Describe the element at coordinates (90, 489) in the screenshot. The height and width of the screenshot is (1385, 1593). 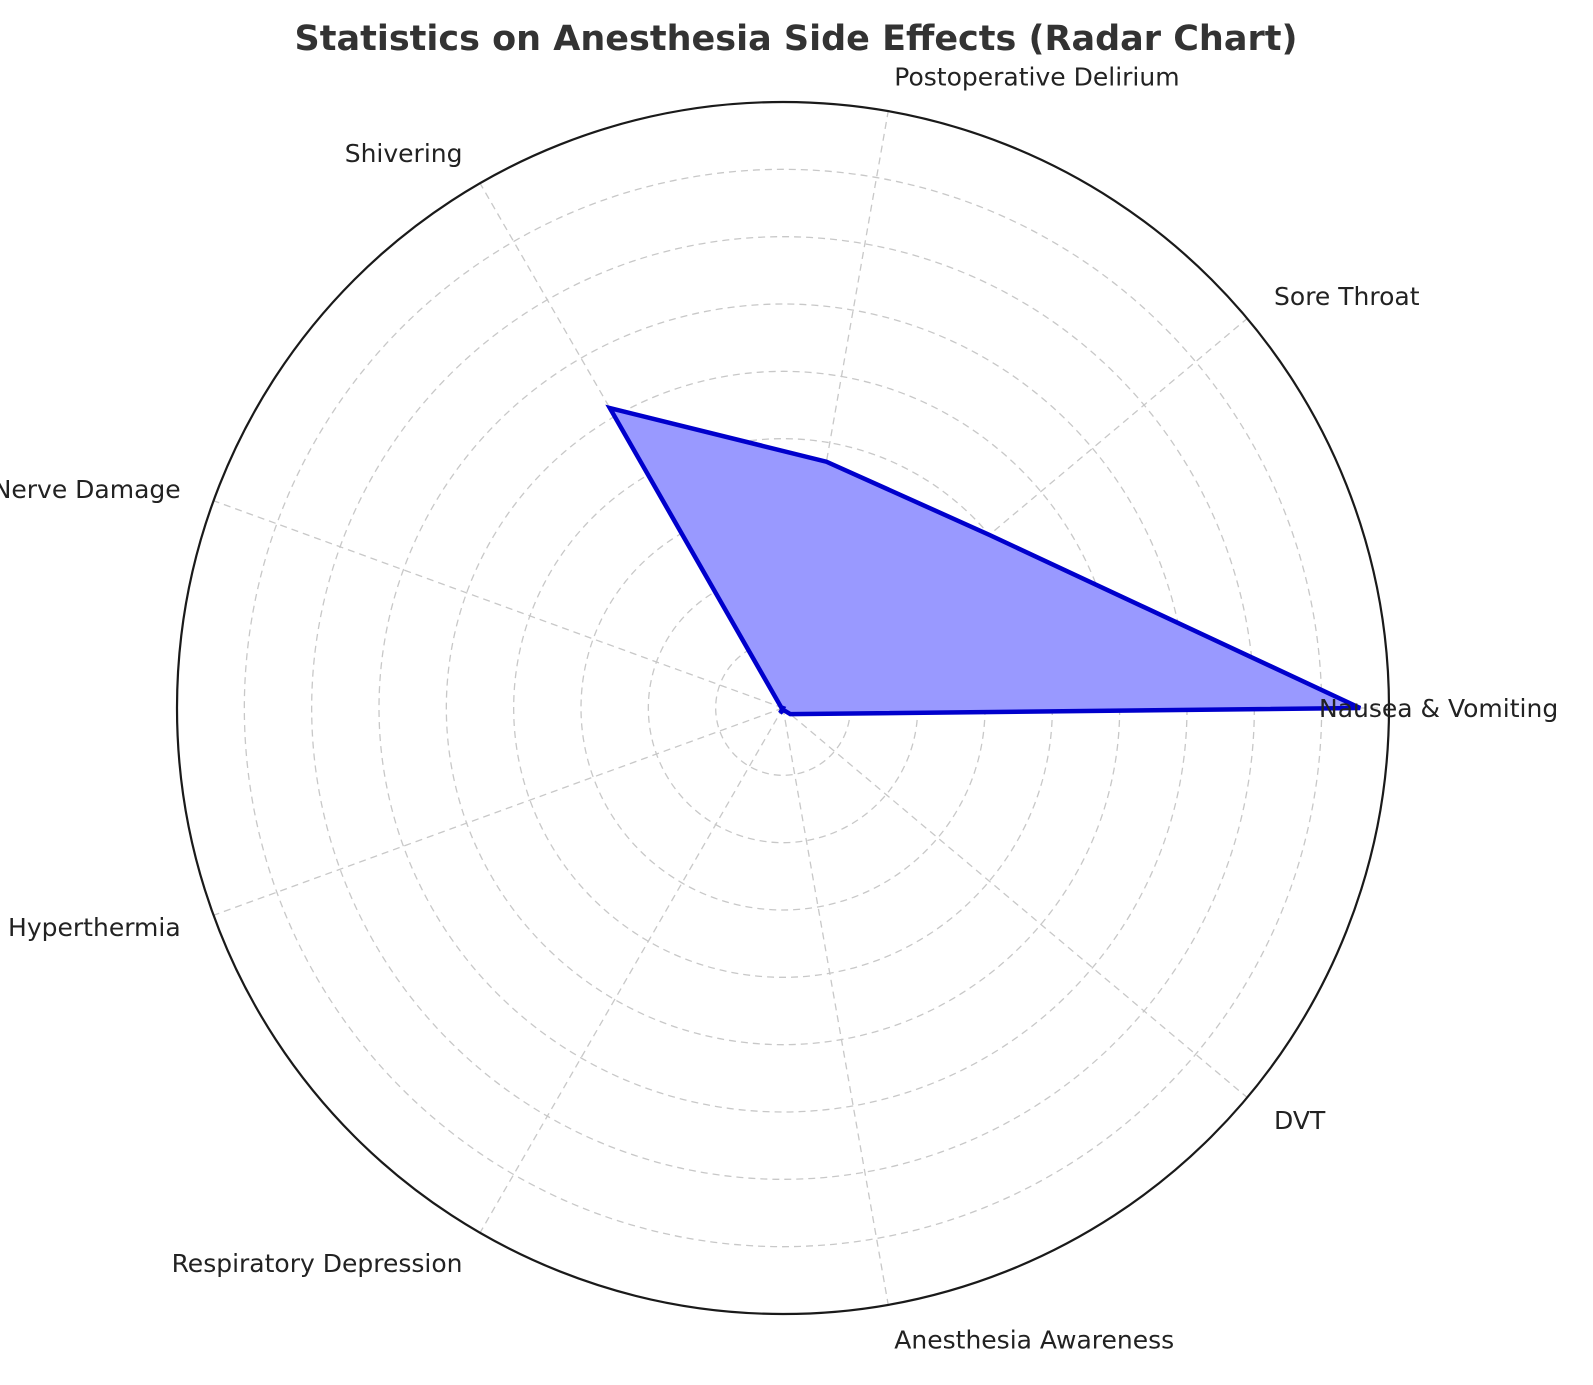
I see `category-label: Nerve Damage` at that location.